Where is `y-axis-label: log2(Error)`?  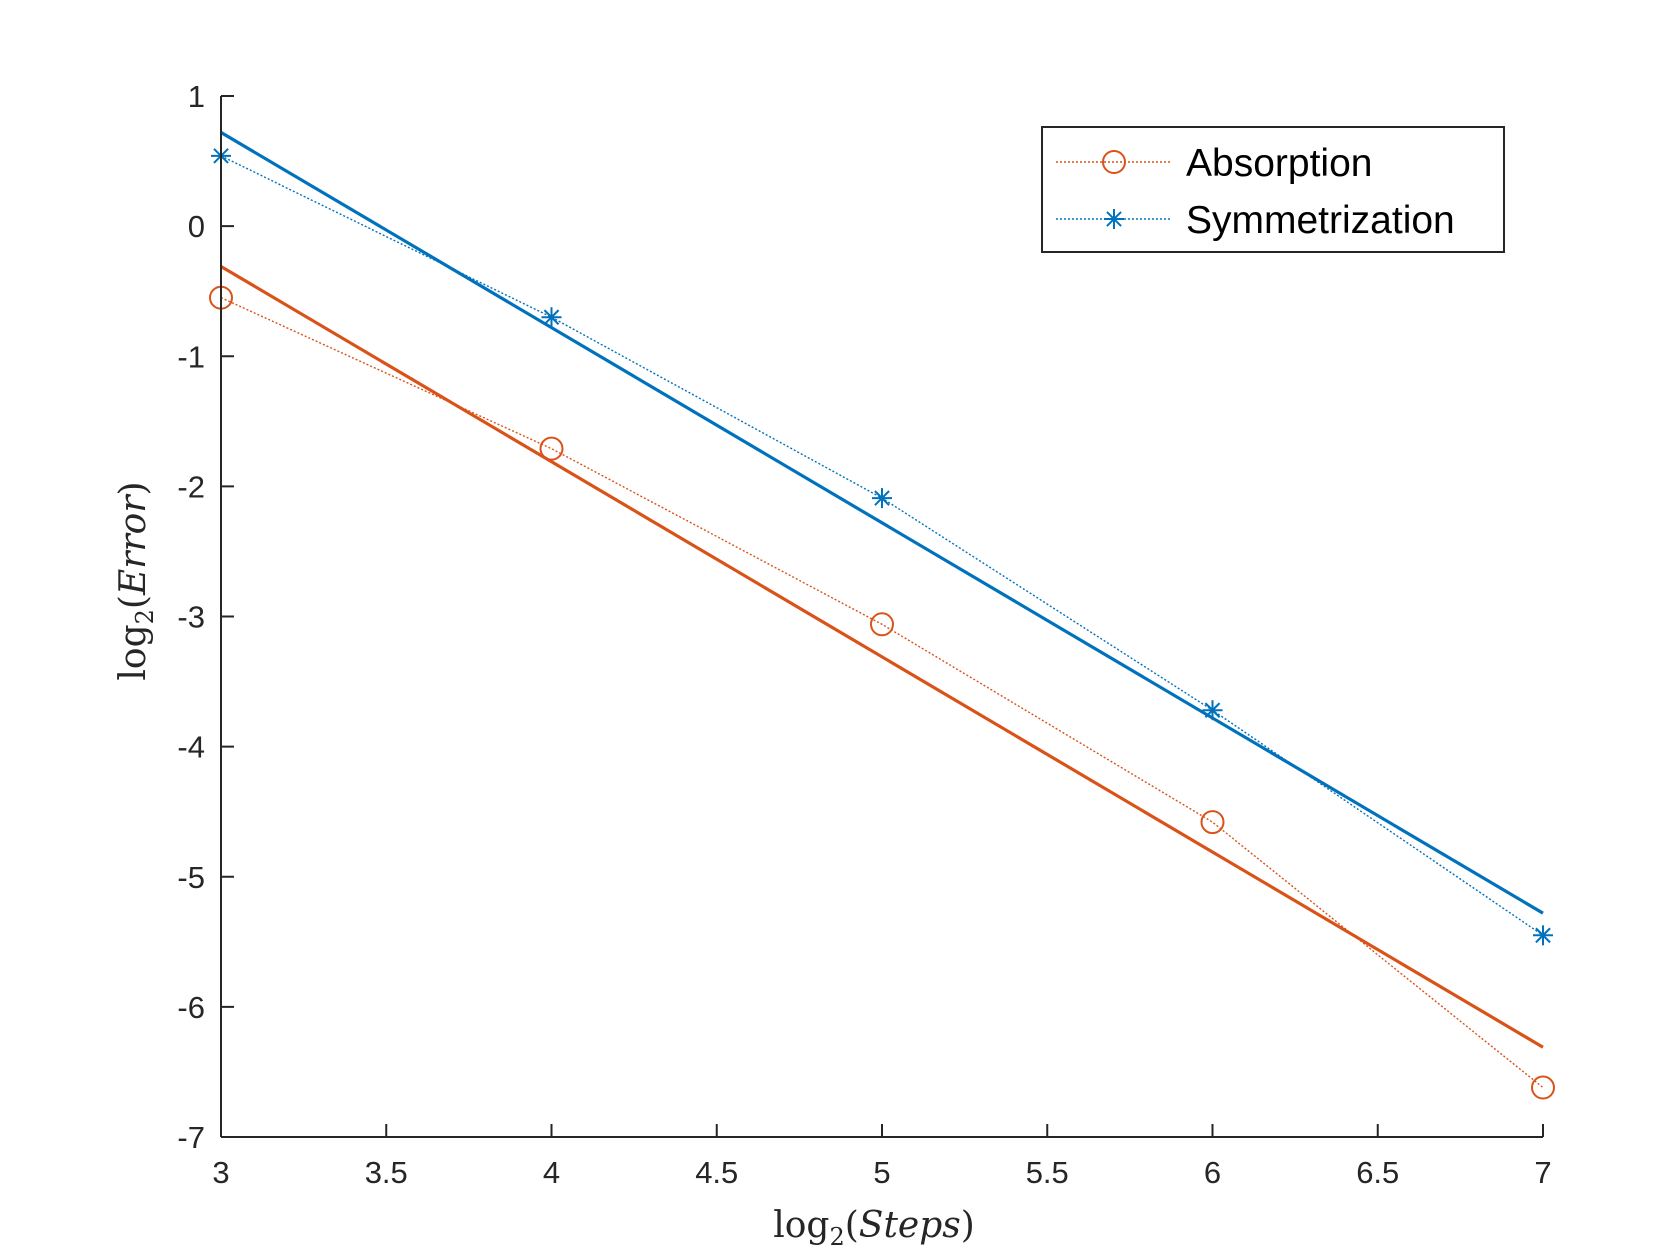 y-axis-label: log2(Error) is located at coordinates (136, 580).